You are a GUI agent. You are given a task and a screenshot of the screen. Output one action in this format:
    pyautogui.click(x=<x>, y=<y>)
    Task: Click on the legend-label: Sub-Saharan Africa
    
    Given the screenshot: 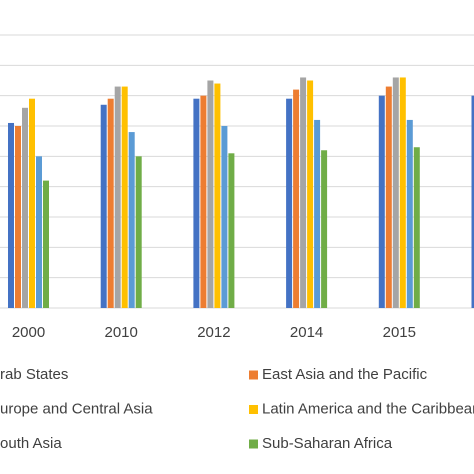 What is the action you would take?
    pyautogui.click(x=327, y=443)
    